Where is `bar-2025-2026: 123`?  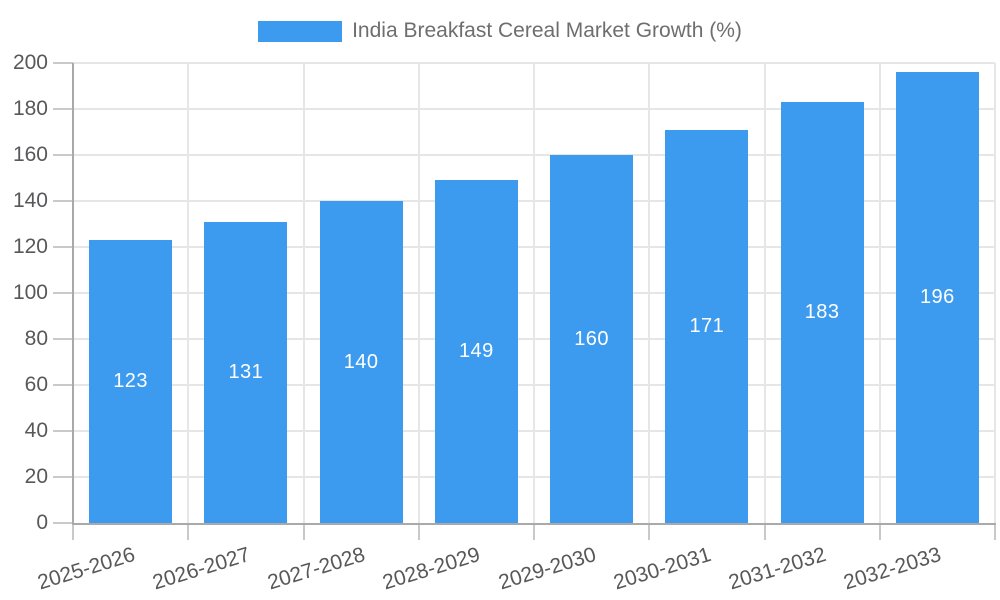
bar-2025-2026: 123 is located at coordinates (131, 381).